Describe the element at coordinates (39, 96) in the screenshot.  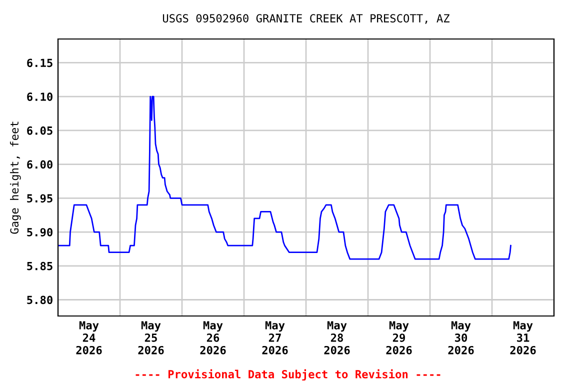
I see `y-tick-label: 6.10` at that location.